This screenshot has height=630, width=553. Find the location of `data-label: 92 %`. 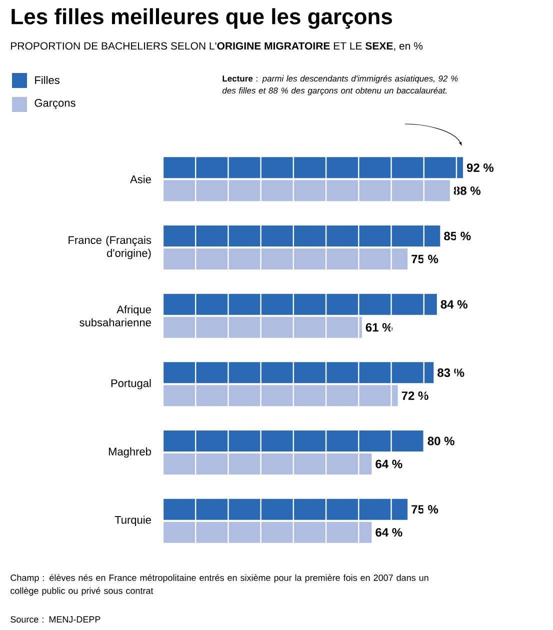

data-label: 92 % is located at coordinates (480, 167).